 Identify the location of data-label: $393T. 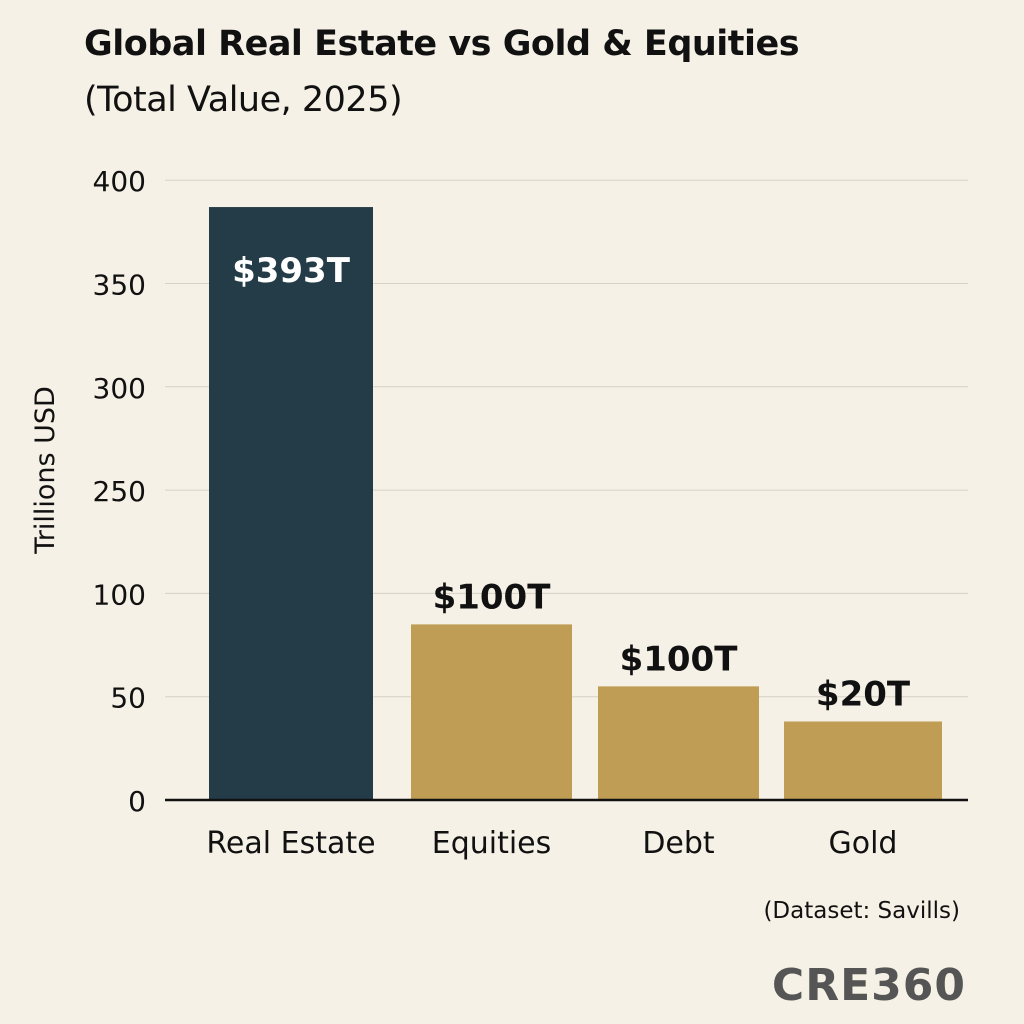
(291, 271).